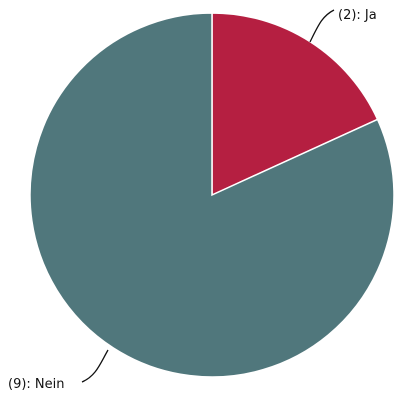  I want to click on leader-line-ja, so click(322, 26).